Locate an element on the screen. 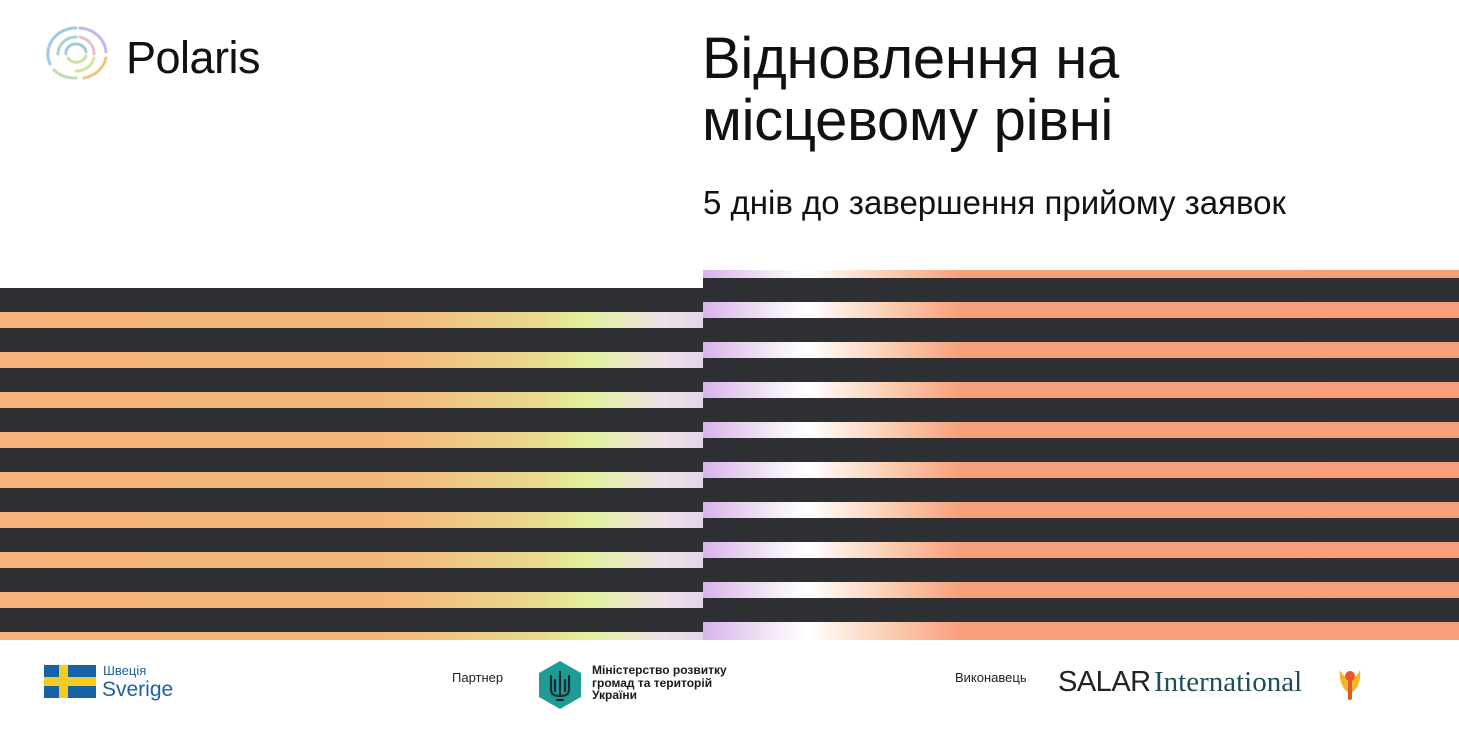 The image size is (1459, 730). page-title: Відновлення на місцевому рівні is located at coordinates (1052, 90).